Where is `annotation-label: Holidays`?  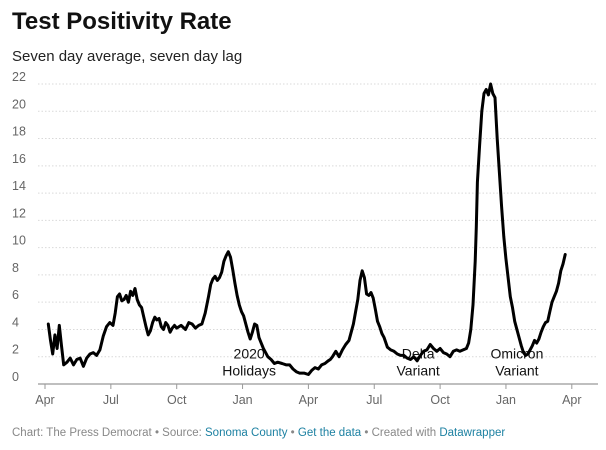 annotation-label: Holidays is located at coordinates (249, 371).